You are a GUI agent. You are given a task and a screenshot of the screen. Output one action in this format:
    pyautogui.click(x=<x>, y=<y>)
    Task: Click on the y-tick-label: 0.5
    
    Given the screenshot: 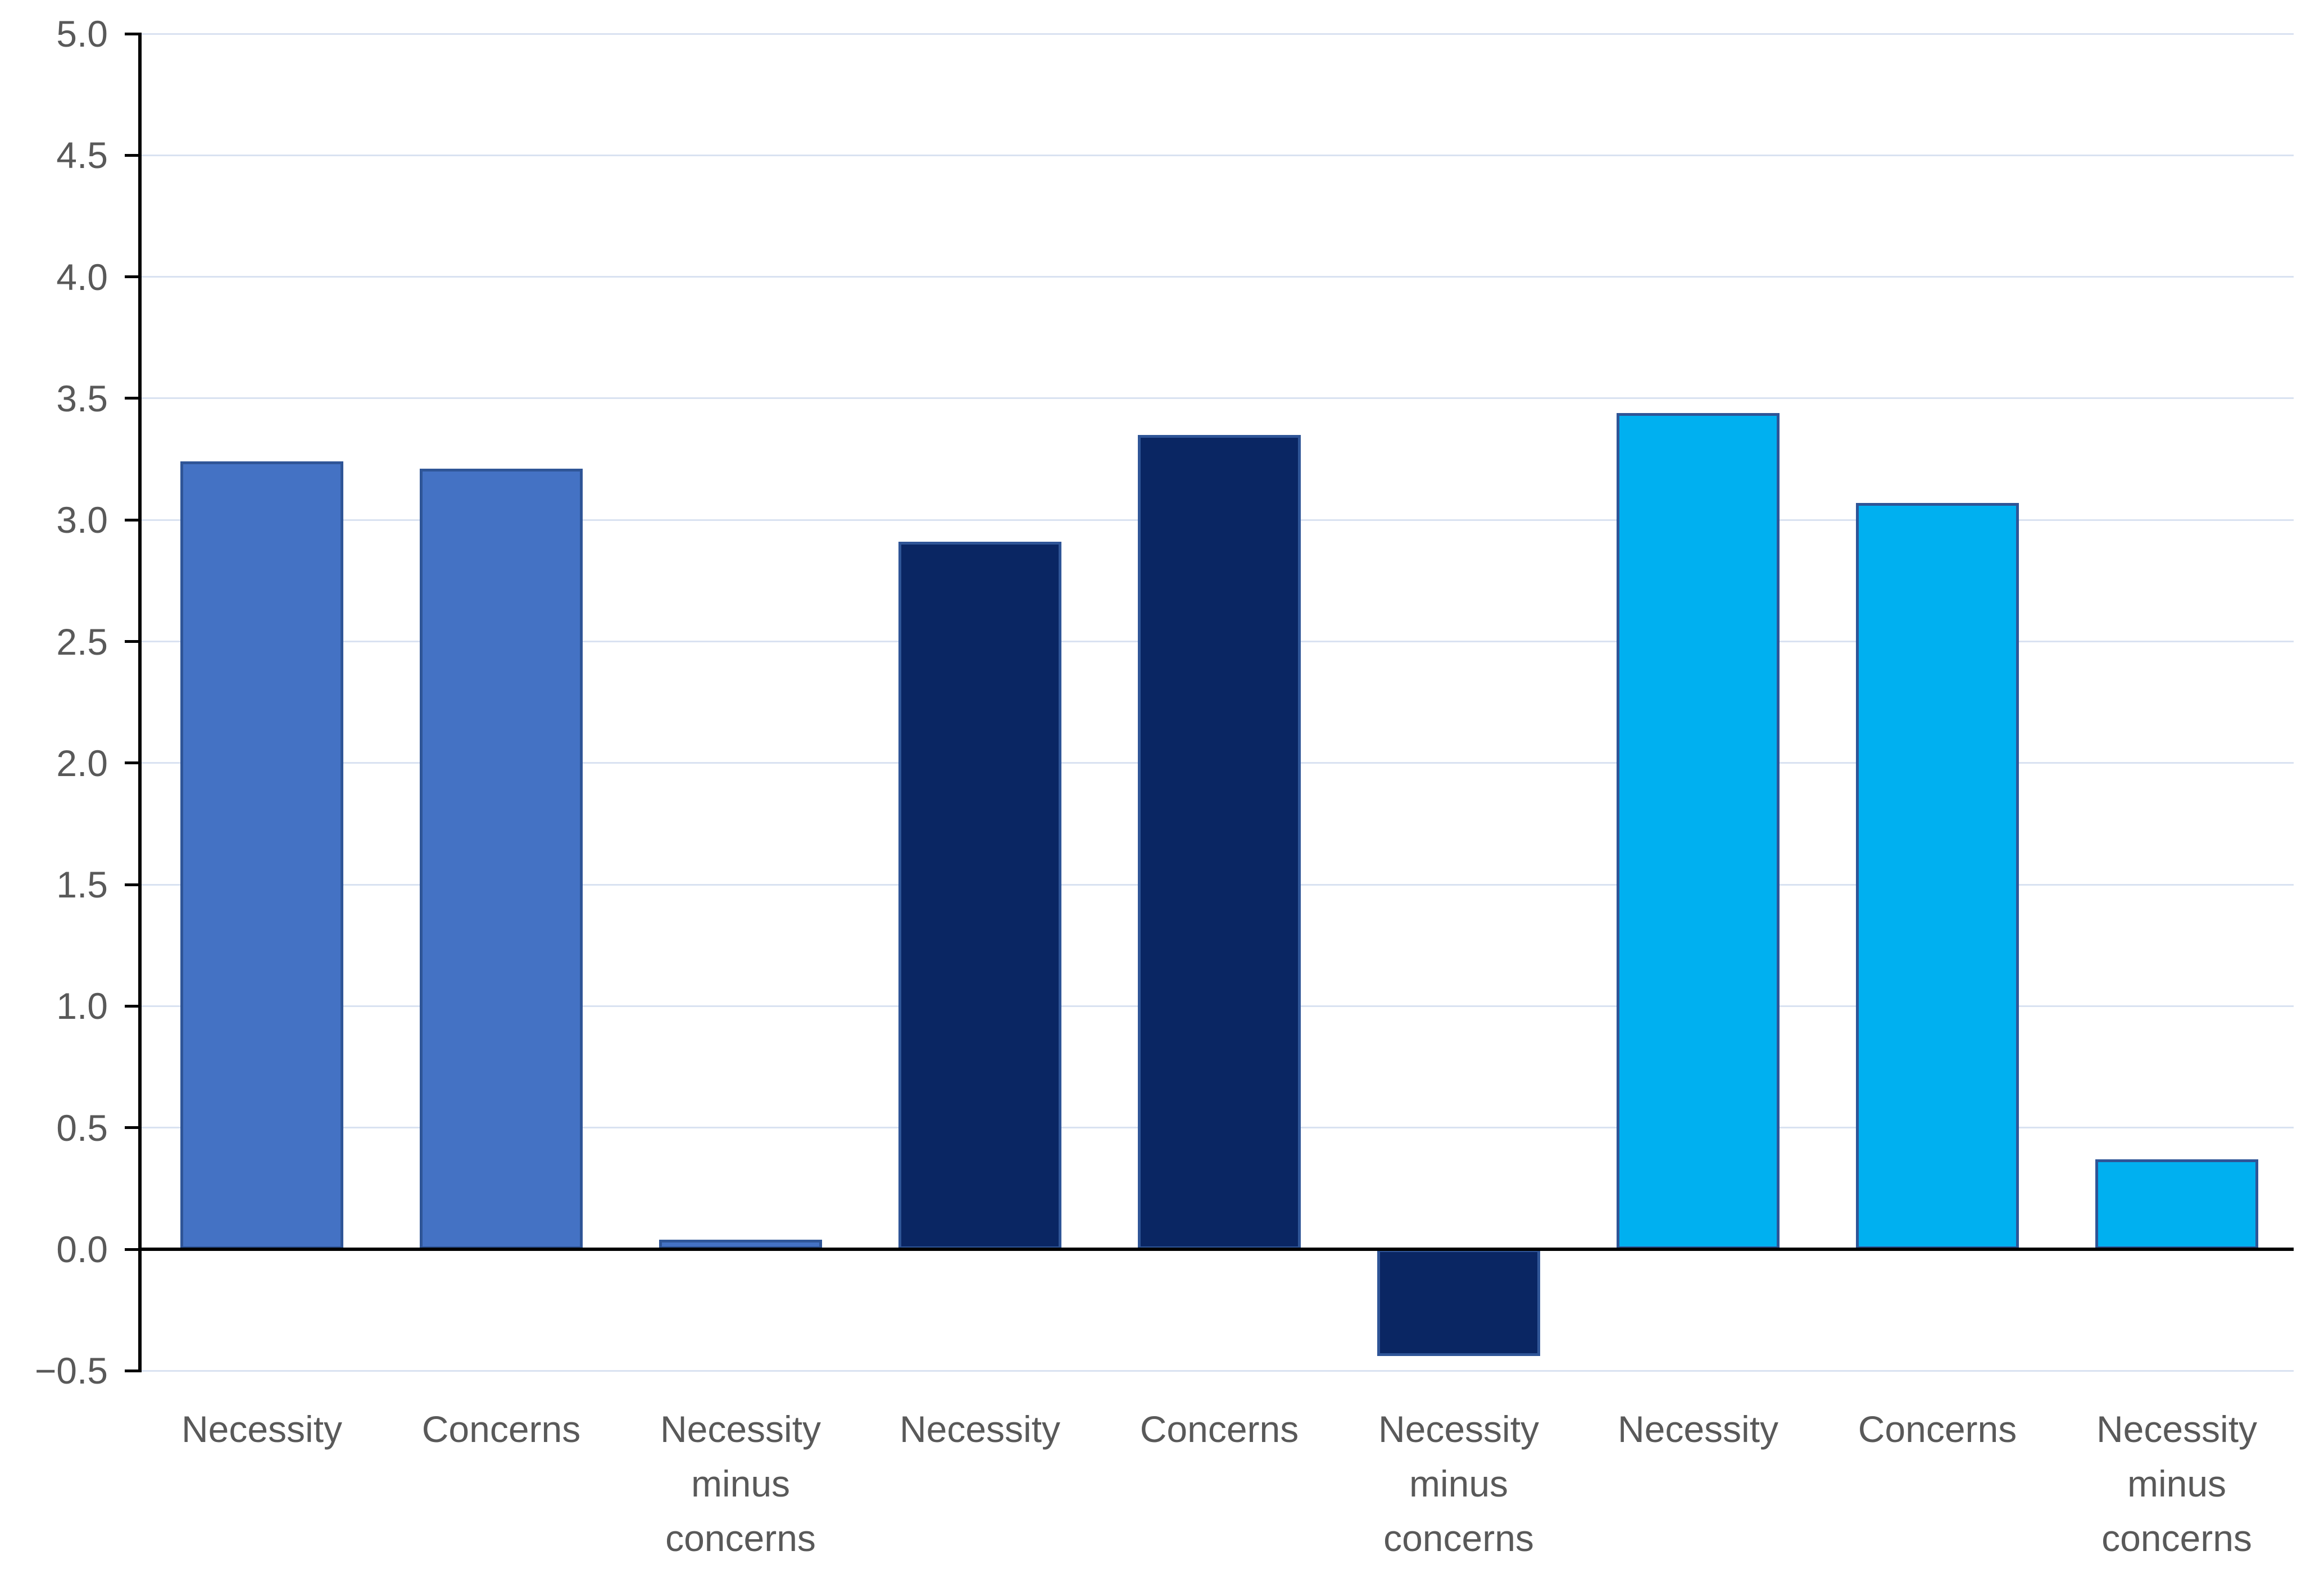 What is the action you would take?
    pyautogui.click(x=82, y=1128)
    